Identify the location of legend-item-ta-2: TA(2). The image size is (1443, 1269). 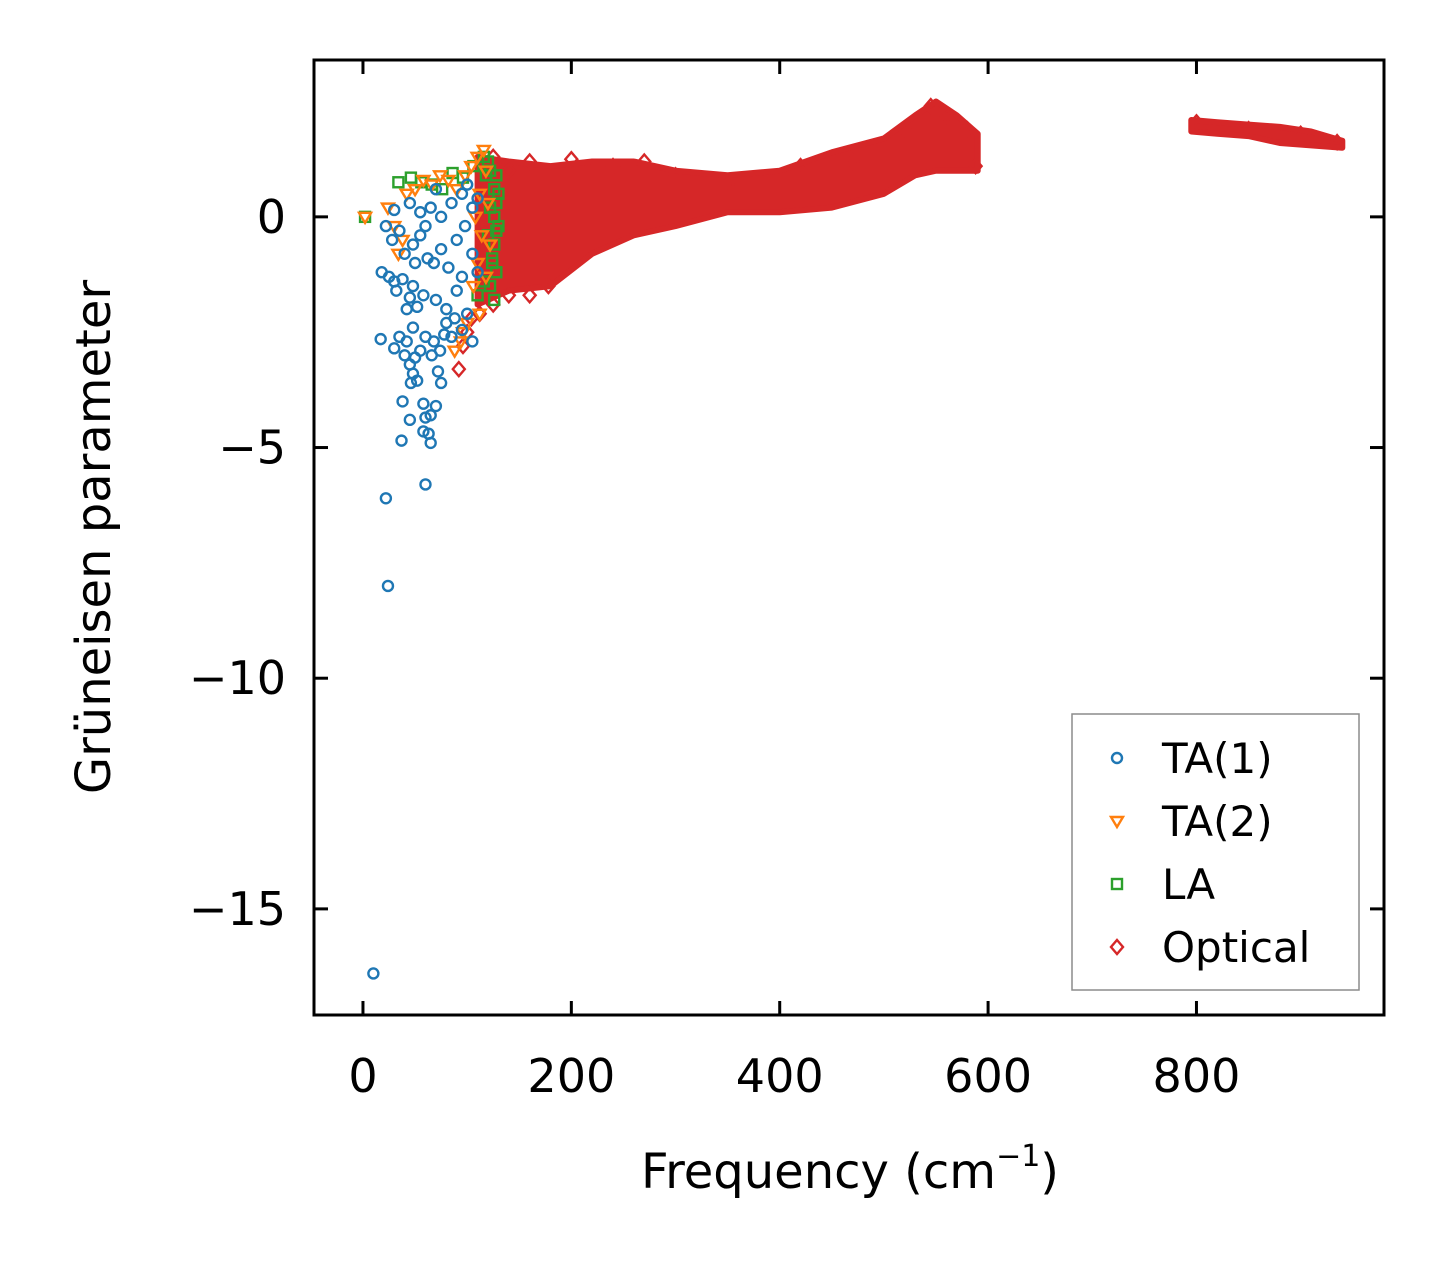
(1190, 821).